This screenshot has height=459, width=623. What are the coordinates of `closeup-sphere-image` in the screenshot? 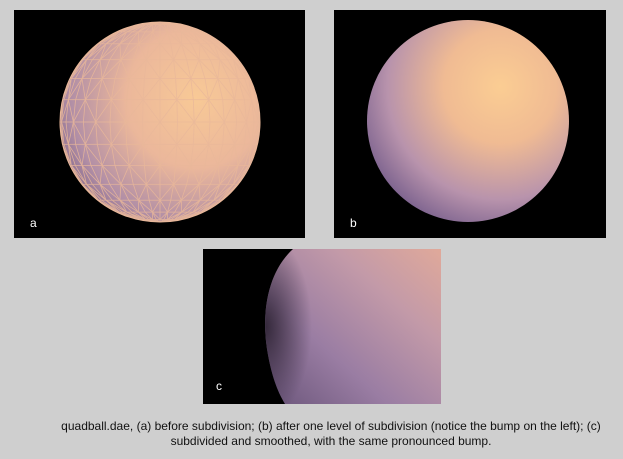 It's located at (353, 326).